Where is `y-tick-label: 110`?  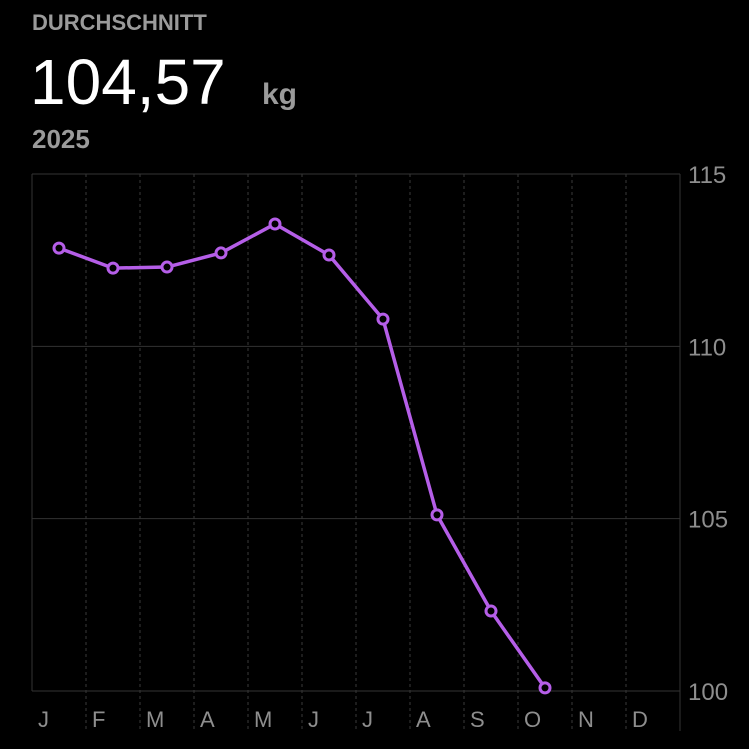 y-tick-label: 110 is located at coordinates (707, 347).